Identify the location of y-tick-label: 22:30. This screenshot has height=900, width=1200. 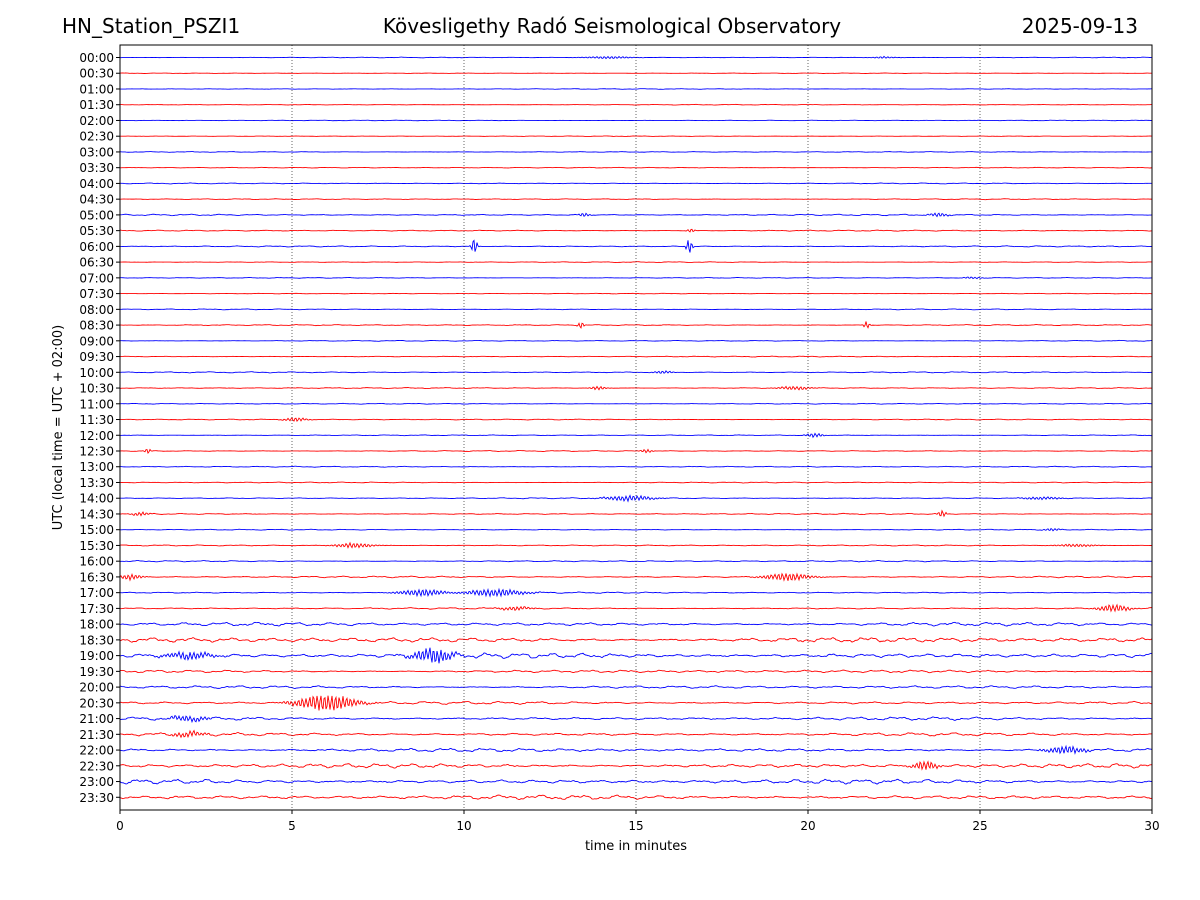
(96, 766).